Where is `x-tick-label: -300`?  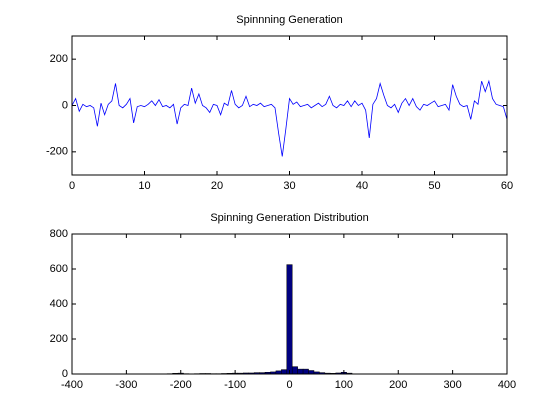
x-tick-label: -300 is located at coordinates (126, 385).